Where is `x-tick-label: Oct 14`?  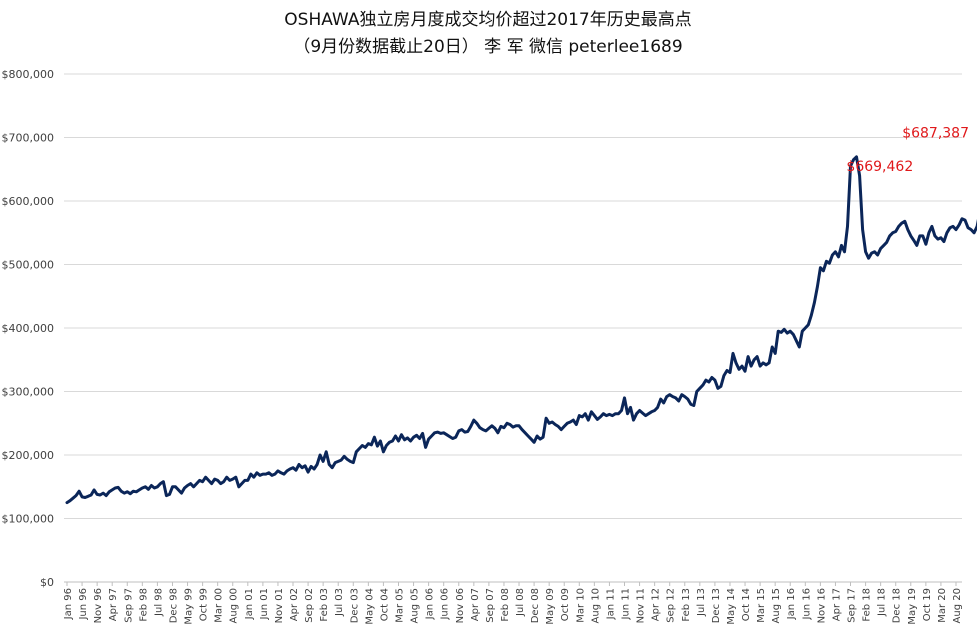
x-tick-label: Oct 14 is located at coordinates (746, 604).